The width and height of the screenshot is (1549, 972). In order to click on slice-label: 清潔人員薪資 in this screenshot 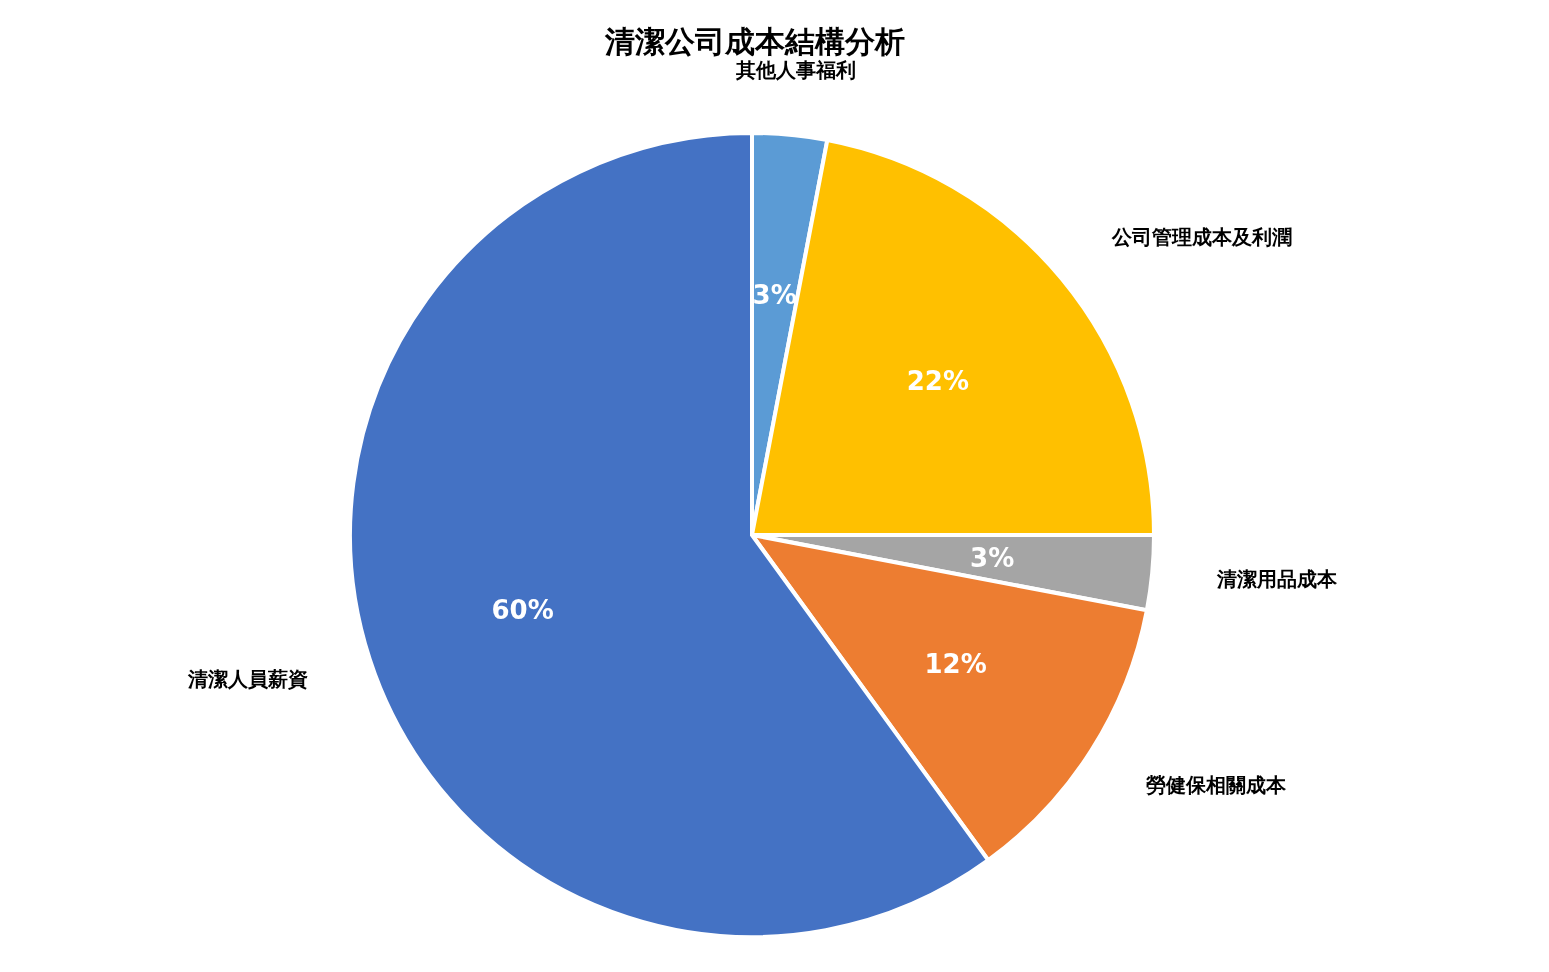, I will do `click(247, 679)`.